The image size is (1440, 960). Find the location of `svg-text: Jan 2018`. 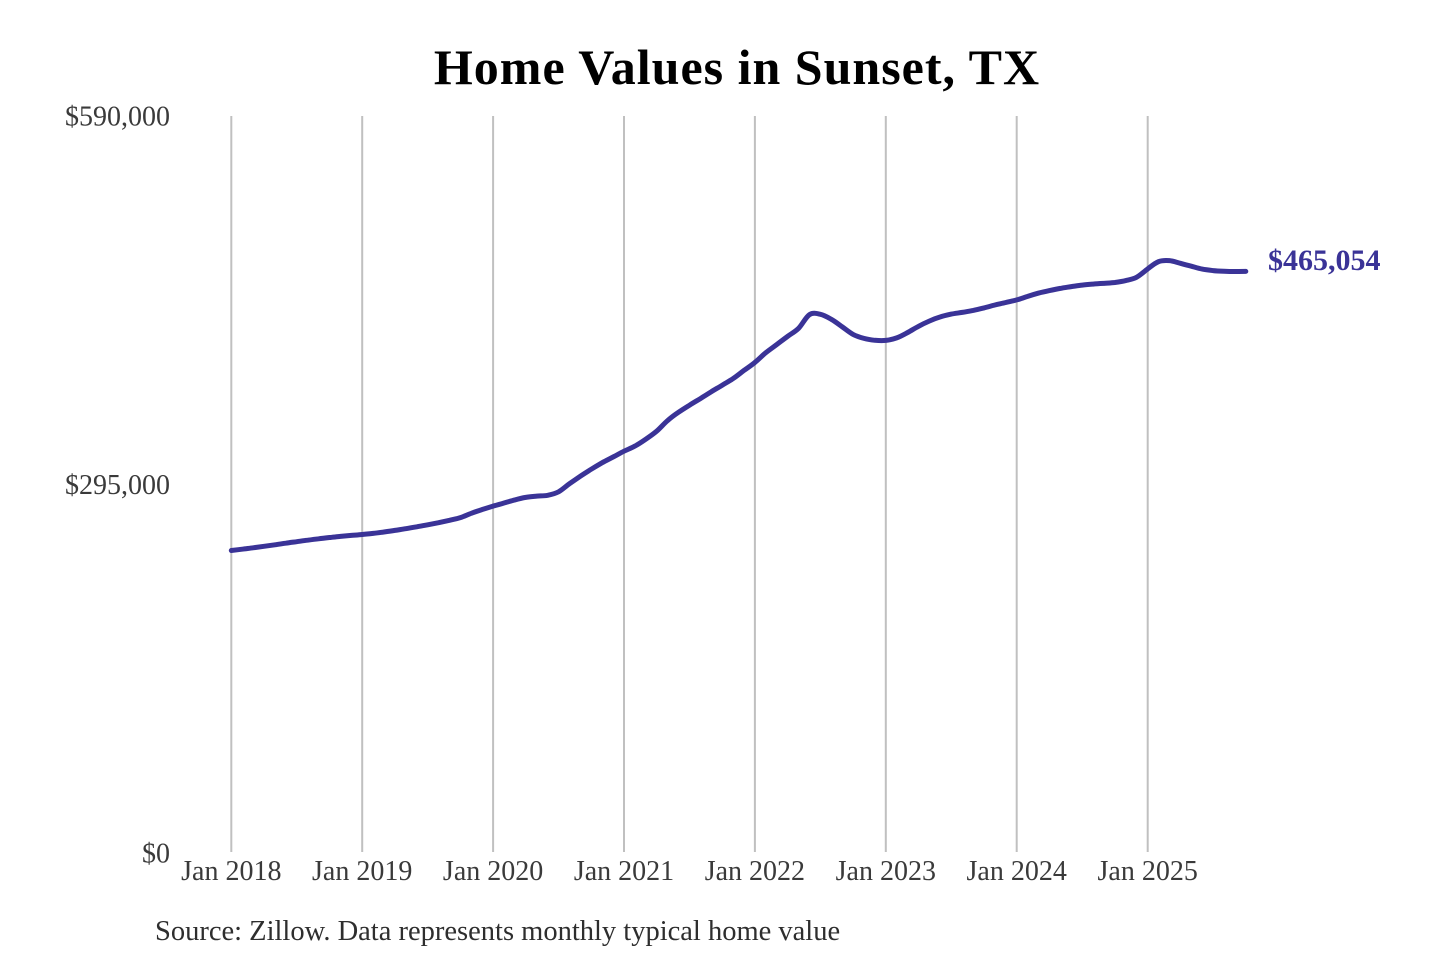

svg-text: Jan 2018 is located at coordinates (231, 871).